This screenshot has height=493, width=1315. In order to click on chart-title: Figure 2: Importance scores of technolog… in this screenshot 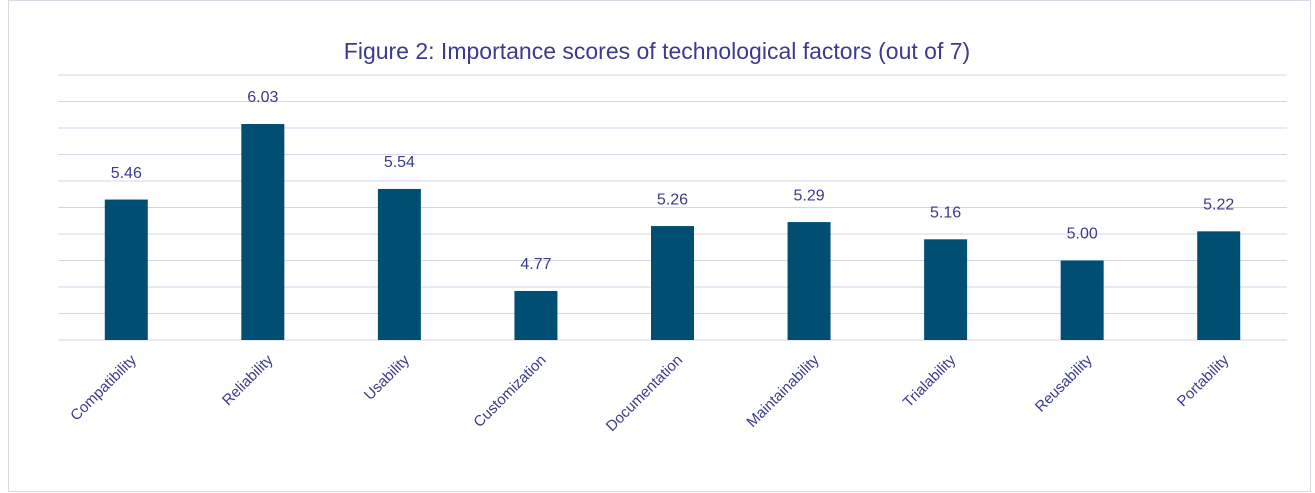, I will do `click(657, 51)`.